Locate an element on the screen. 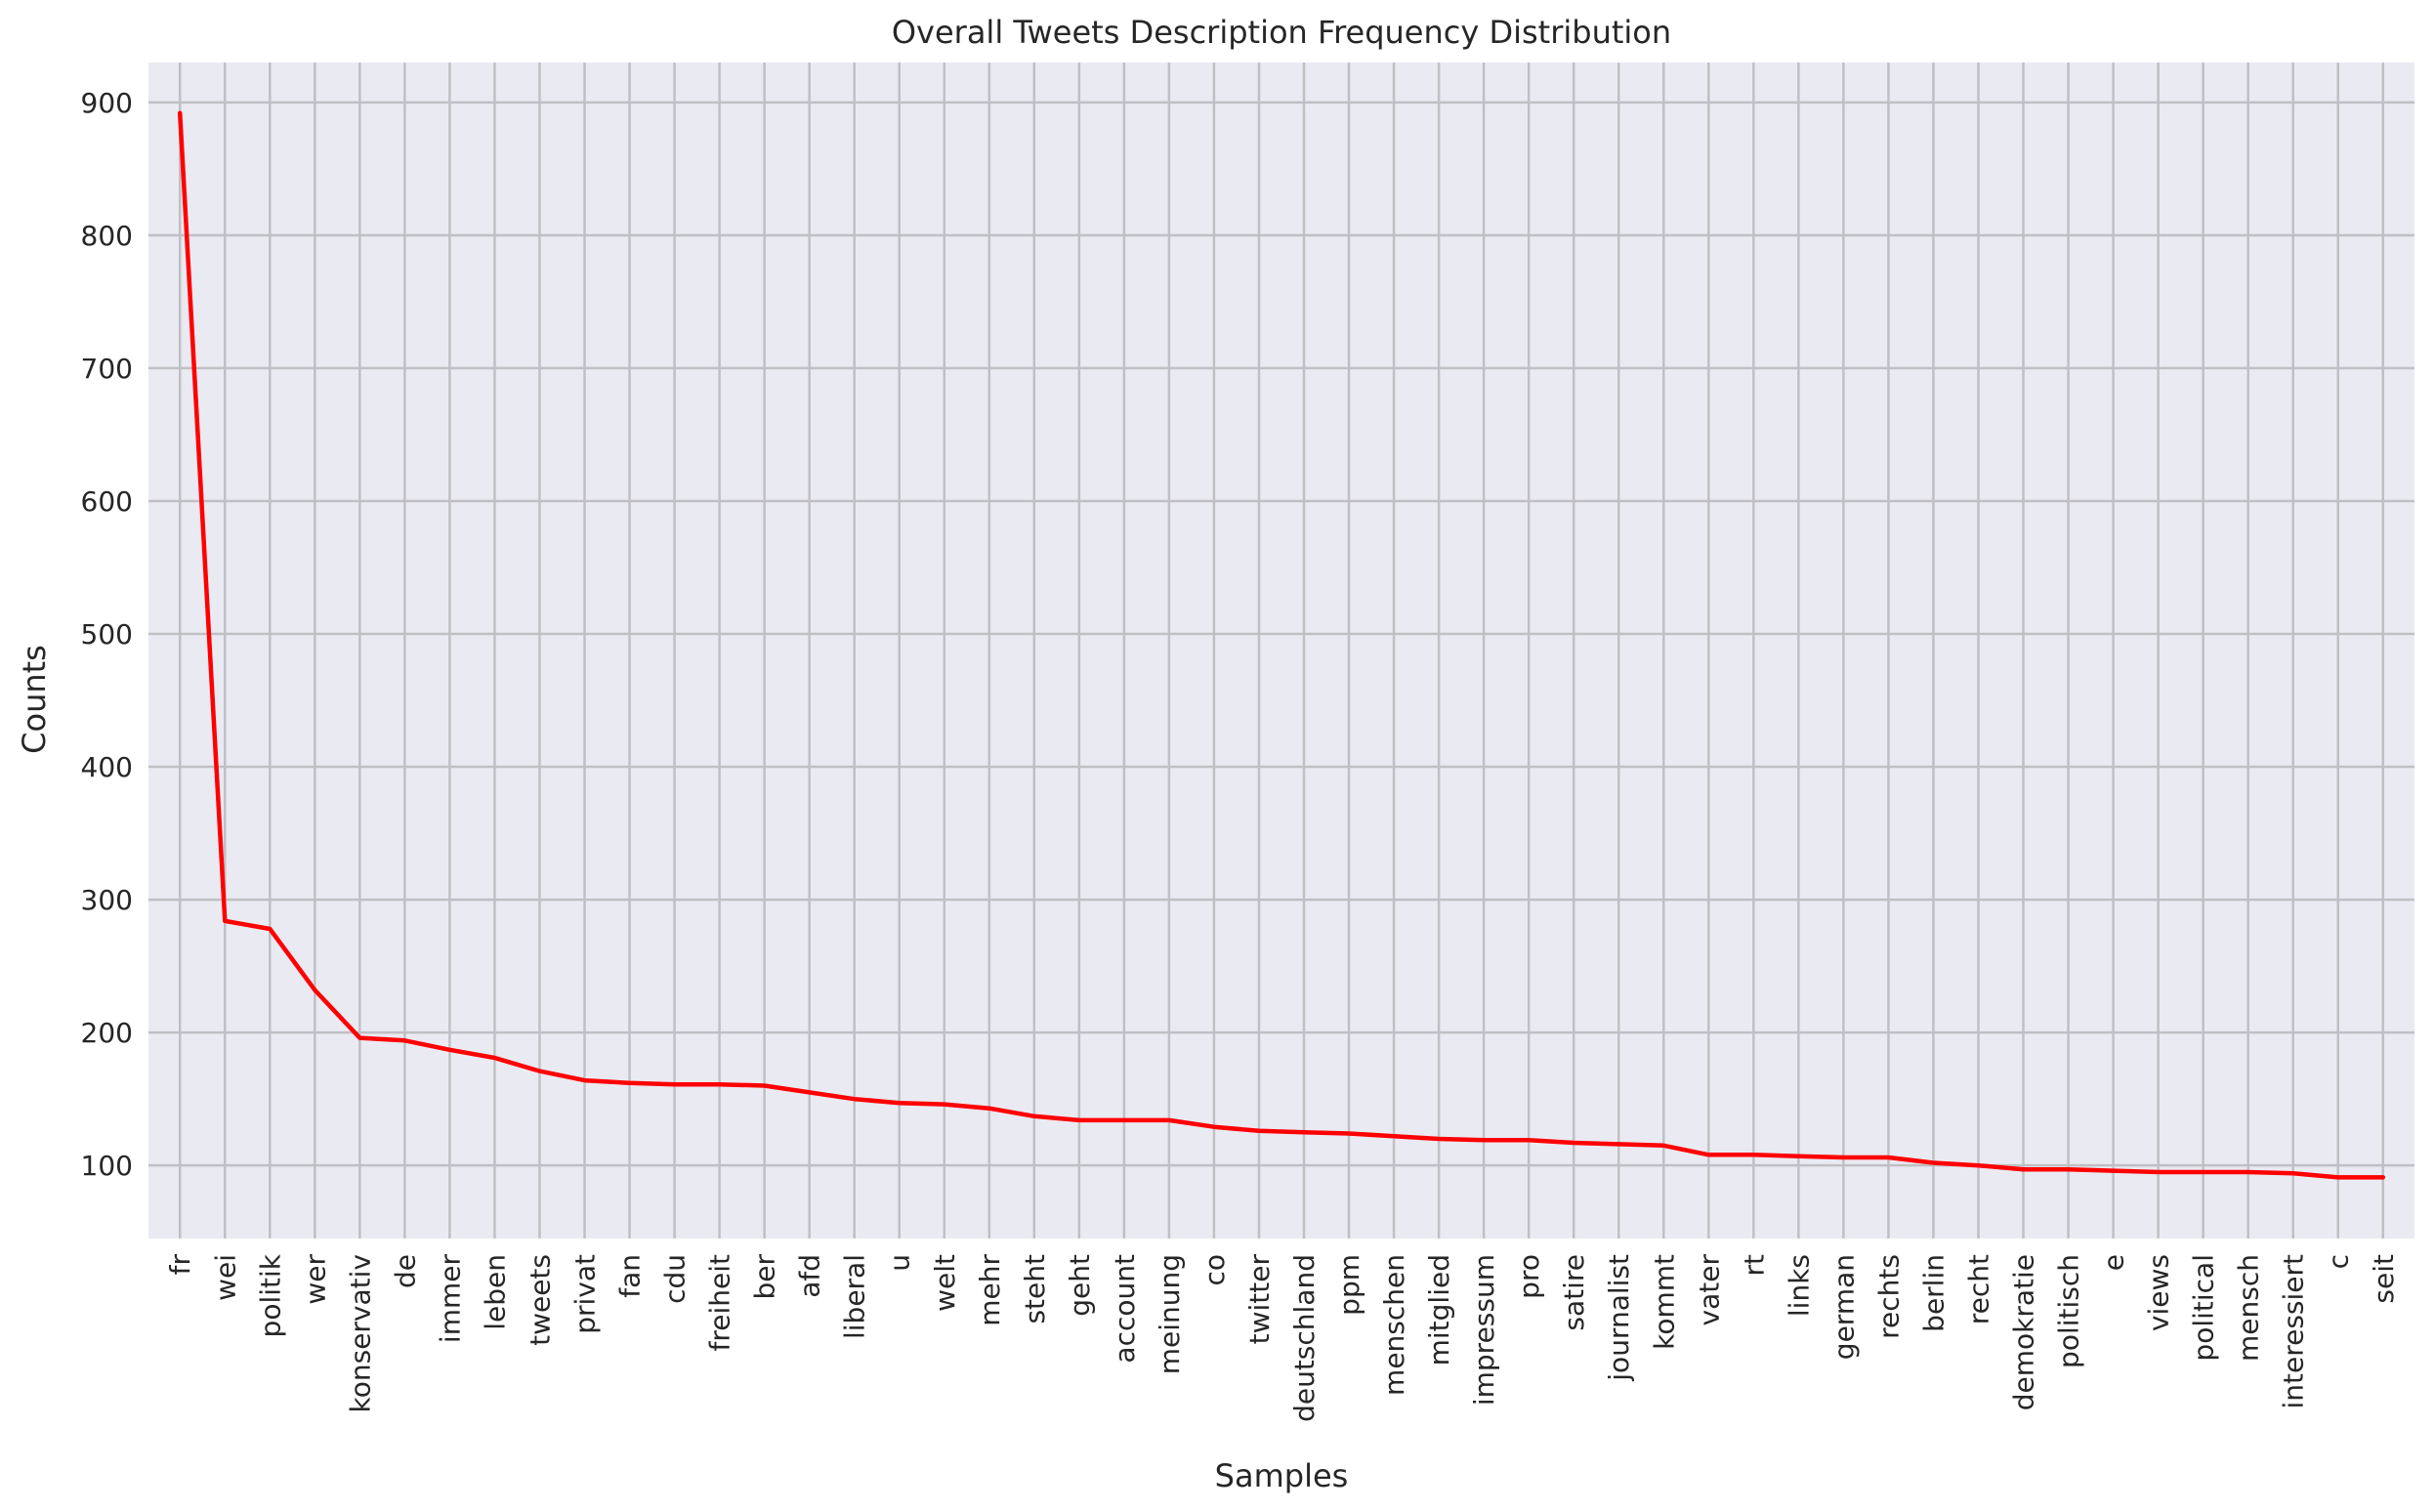 The image size is (2435, 1512). y-tick-label: 700 is located at coordinates (107, 369).